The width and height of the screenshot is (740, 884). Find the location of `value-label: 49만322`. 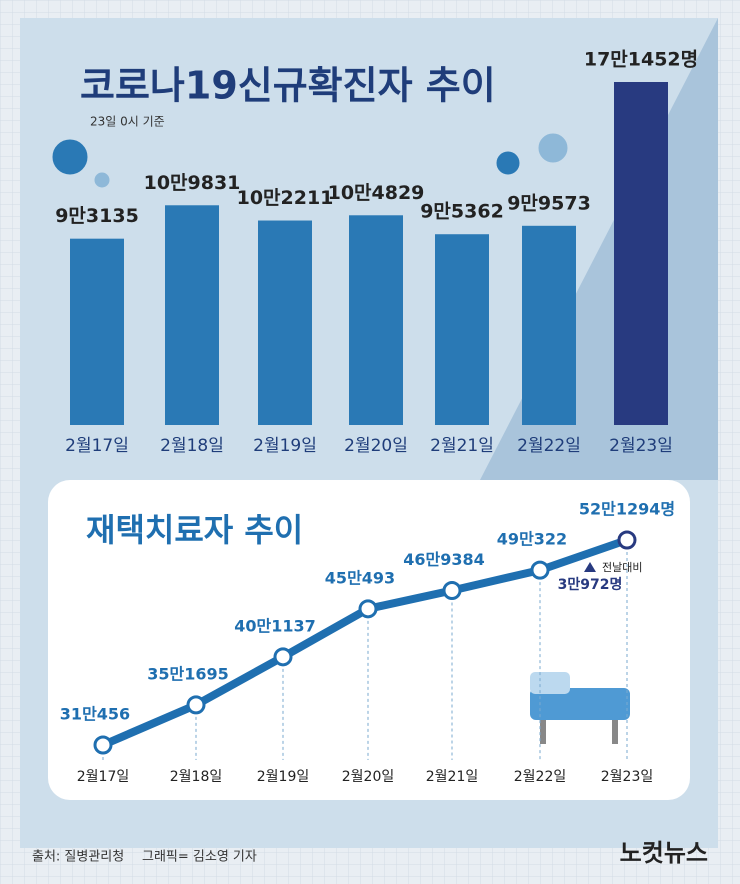

value-label: 49만322 is located at coordinates (532, 539).